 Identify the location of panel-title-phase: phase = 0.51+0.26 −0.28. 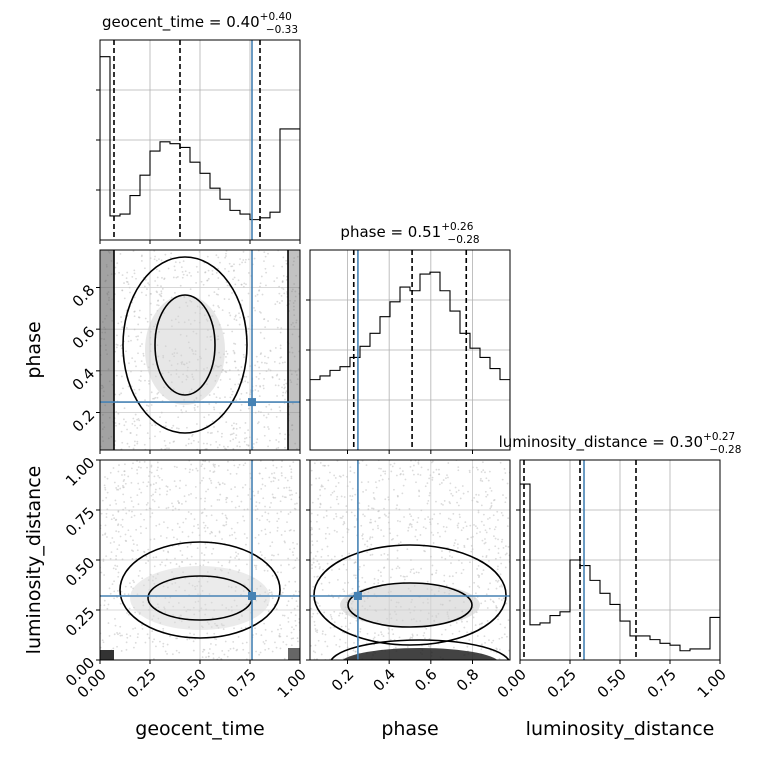
(409, 233).